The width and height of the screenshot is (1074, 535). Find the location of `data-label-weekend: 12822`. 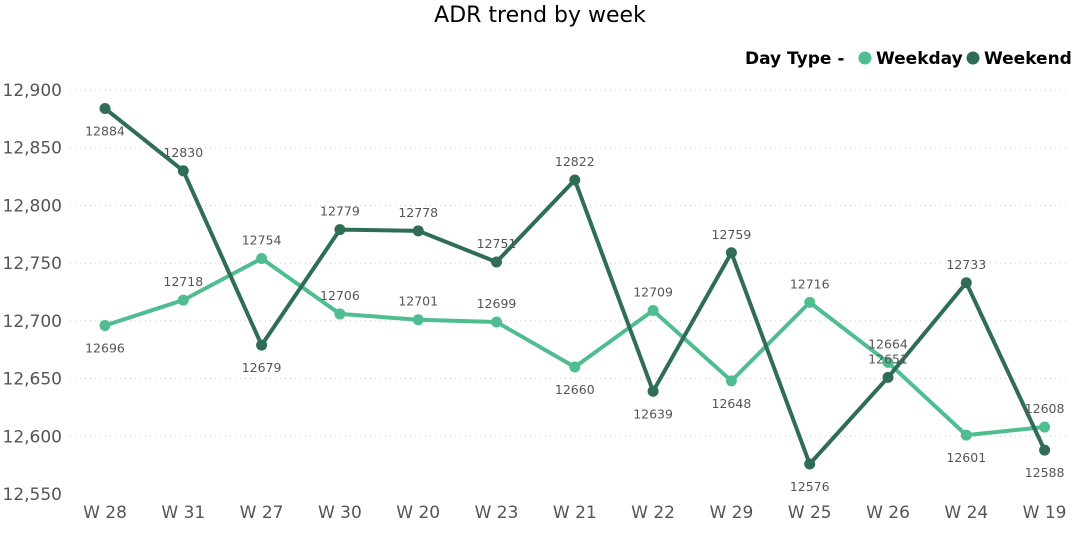

data-label-weekend: 12822 is located at coordinates (575, 161).